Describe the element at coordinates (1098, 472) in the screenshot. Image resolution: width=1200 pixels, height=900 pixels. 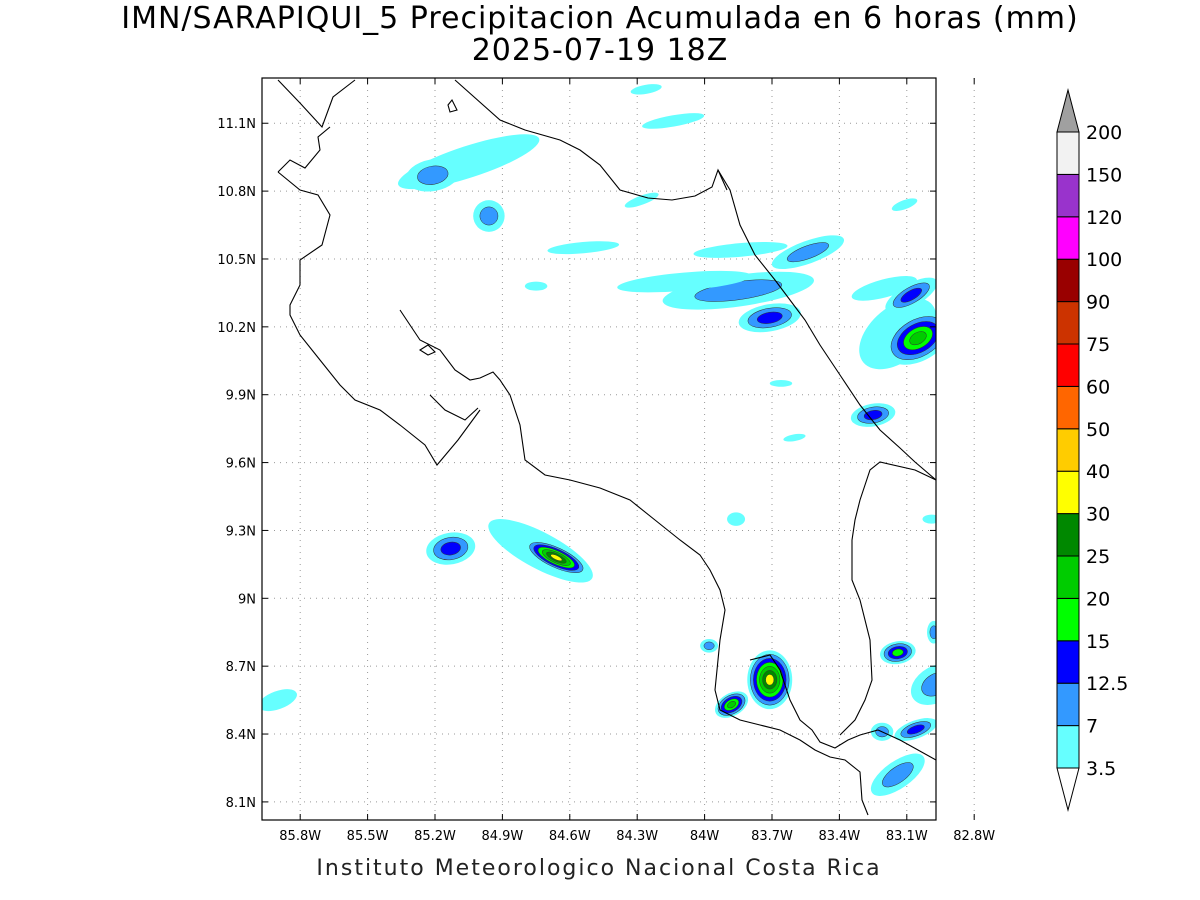
I see `colorbar-level-label: 40` at that location.